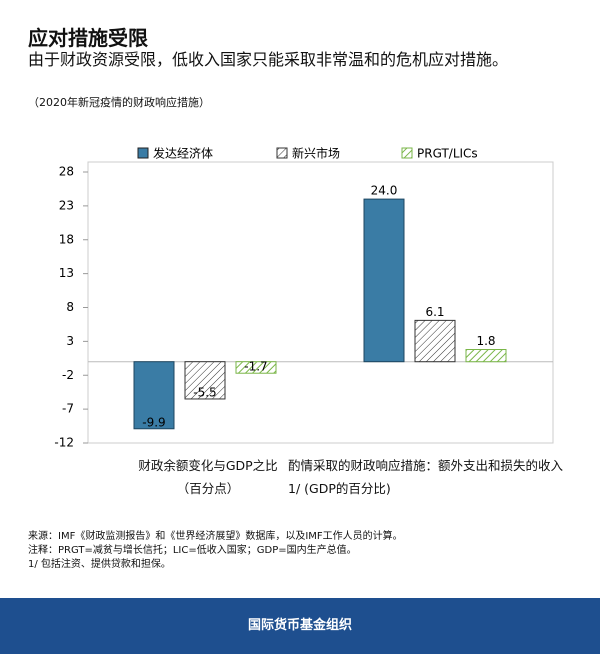 The image size is (600, 654). What do you see at coordinates (68, 375) in the screenshot?
I see `y-tick-label: -2` at bounding box center [68, 375].